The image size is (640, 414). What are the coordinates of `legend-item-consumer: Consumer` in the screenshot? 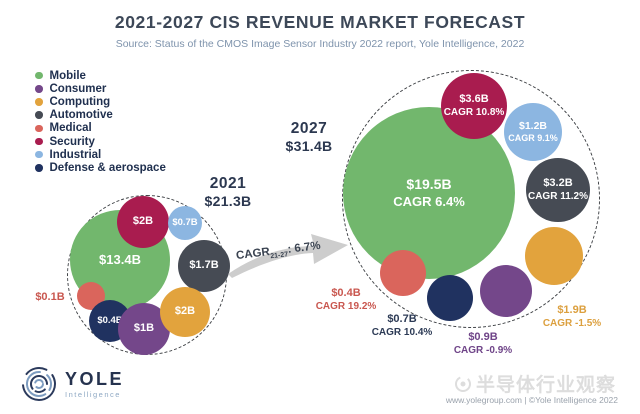 It's located at (100, 88).